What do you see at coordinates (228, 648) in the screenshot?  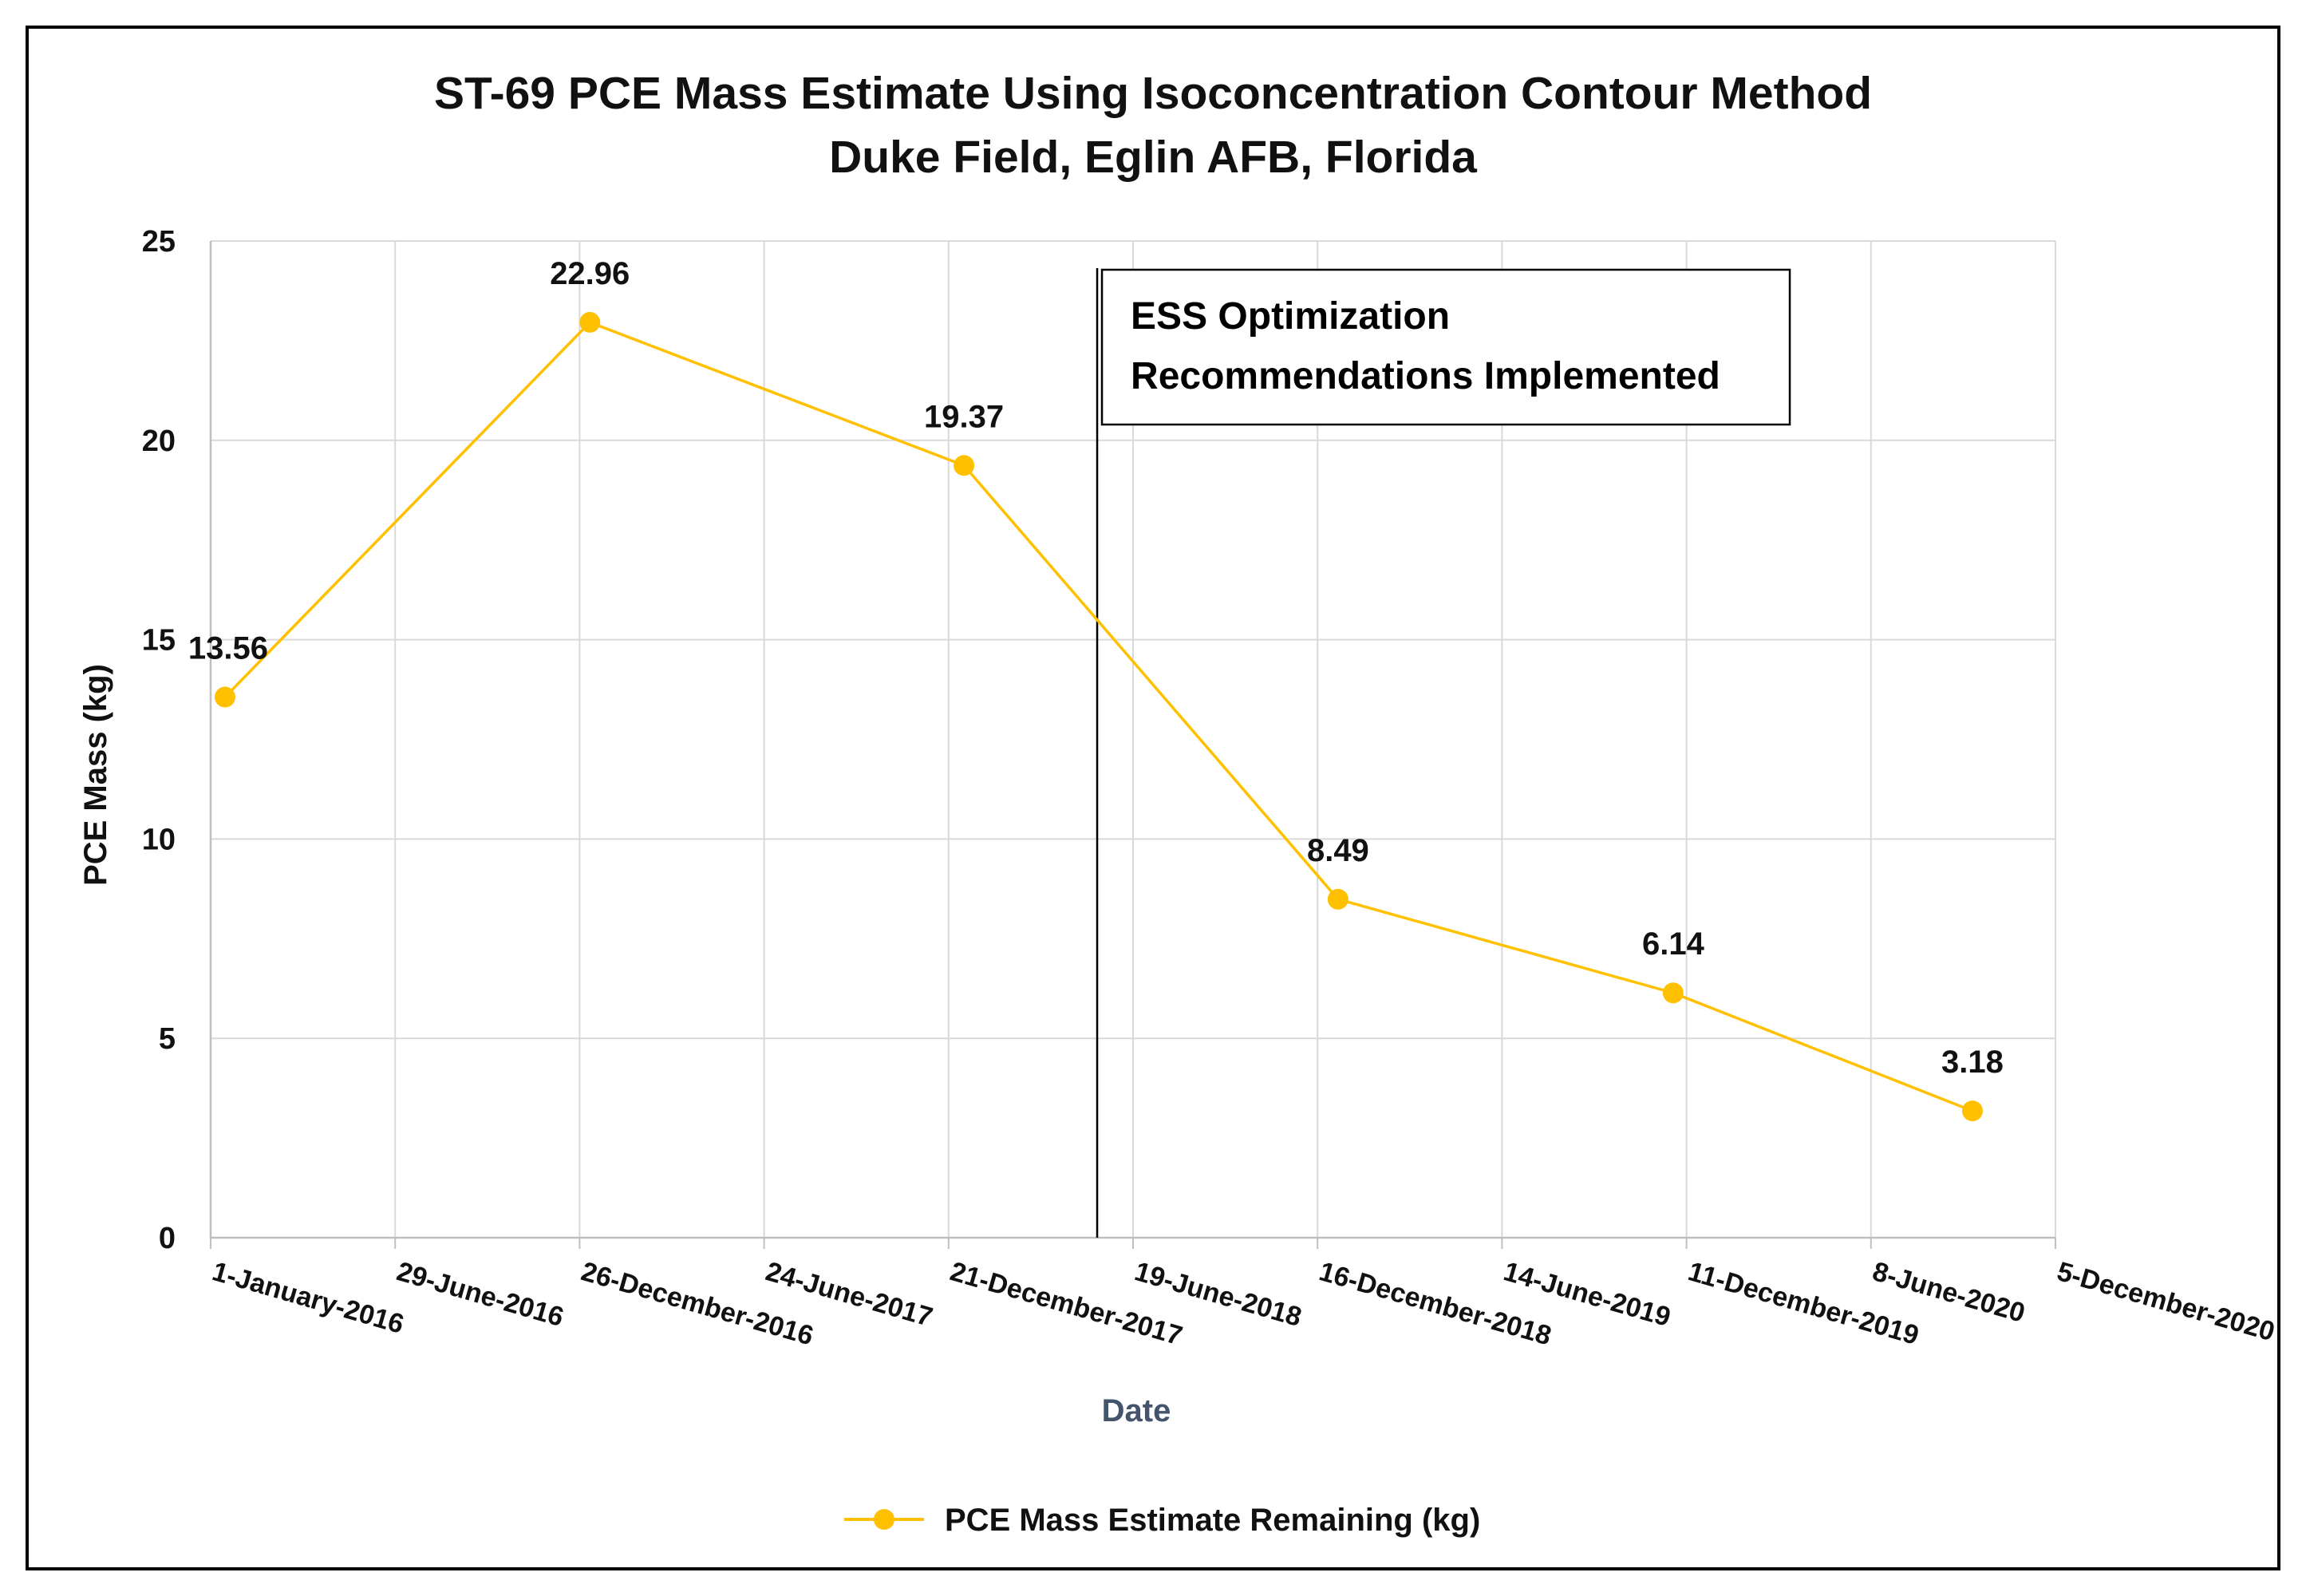 I see `data-label: 13.56` at bounding box center [228, 648].